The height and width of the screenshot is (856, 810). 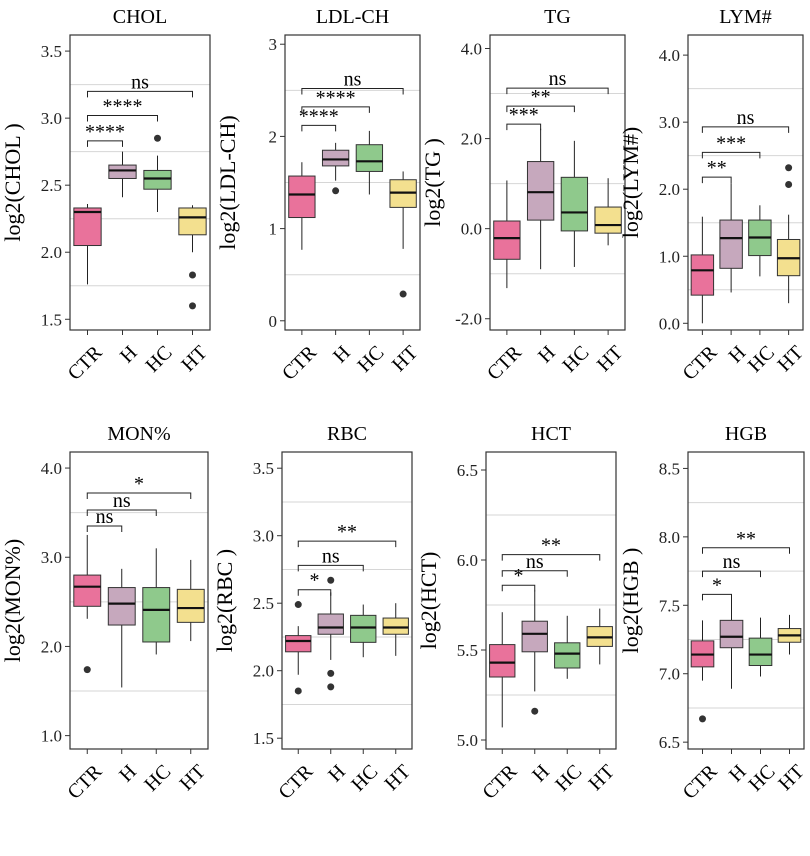 What do you see at coordinates (746, 434) in the screenshot?
I see `panel-title: HGB` at bounding box center [746, 434].